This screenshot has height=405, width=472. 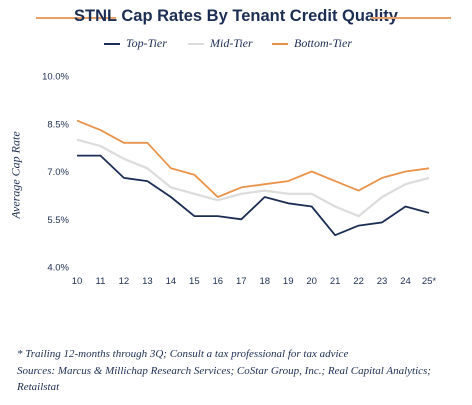 What do you see at coordinates (253, 158) in the screenshot?
I see `series-line-bottom-tier` at bounding box center [253, 158].